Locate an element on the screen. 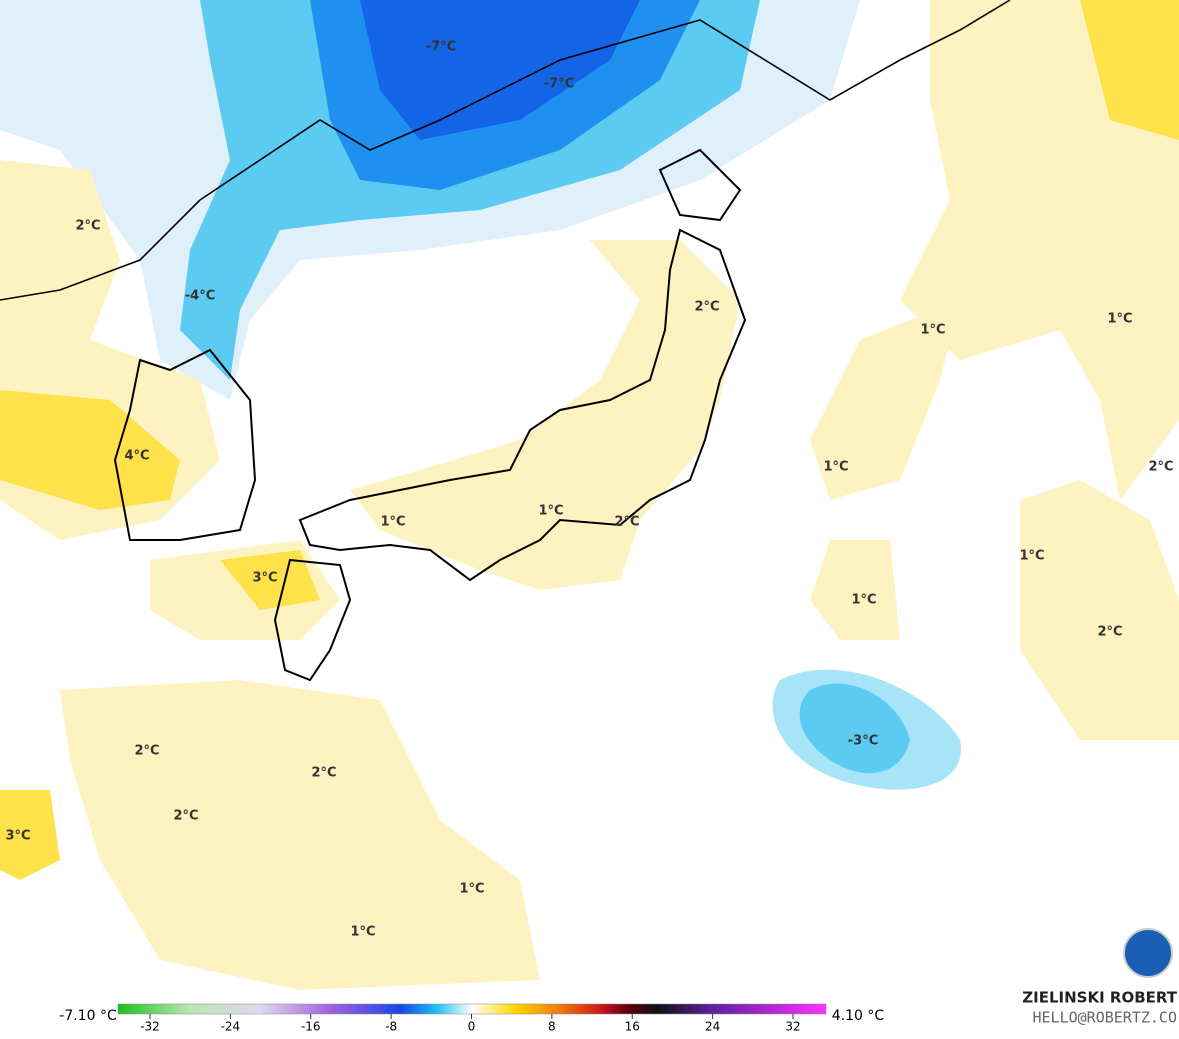  credit-name: ZIELINSKI ROBERT is located at coordinates (1099, 998).